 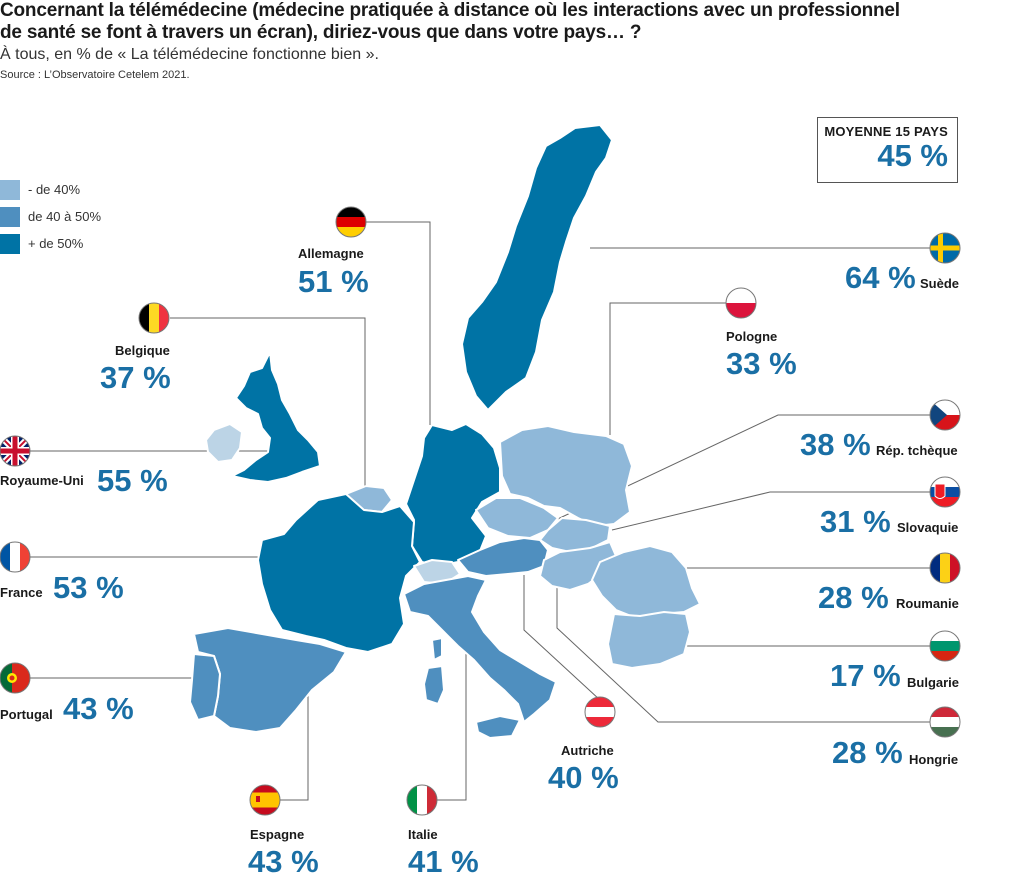 I want to click on legend: - de 40% de 40 à 50% + de 50%, so click(x=50, y=216).